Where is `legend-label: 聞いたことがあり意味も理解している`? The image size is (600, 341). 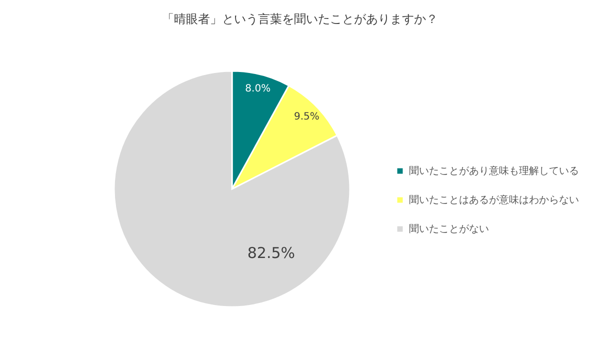 legend-label: 聞いたことがあり意味も理解している is located at coordinates (494, 171).